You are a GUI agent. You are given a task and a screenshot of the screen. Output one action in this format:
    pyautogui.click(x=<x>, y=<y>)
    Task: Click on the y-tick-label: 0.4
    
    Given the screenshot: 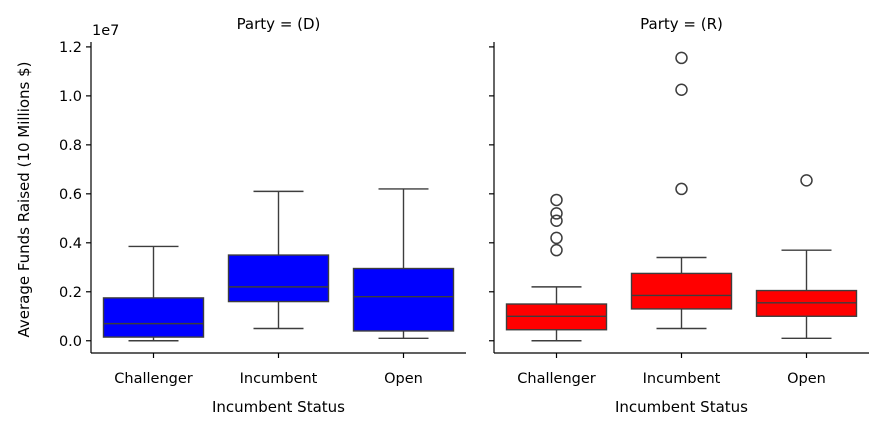 What is the action you would take?
    pyautogui.click(x=70, y=244)
    